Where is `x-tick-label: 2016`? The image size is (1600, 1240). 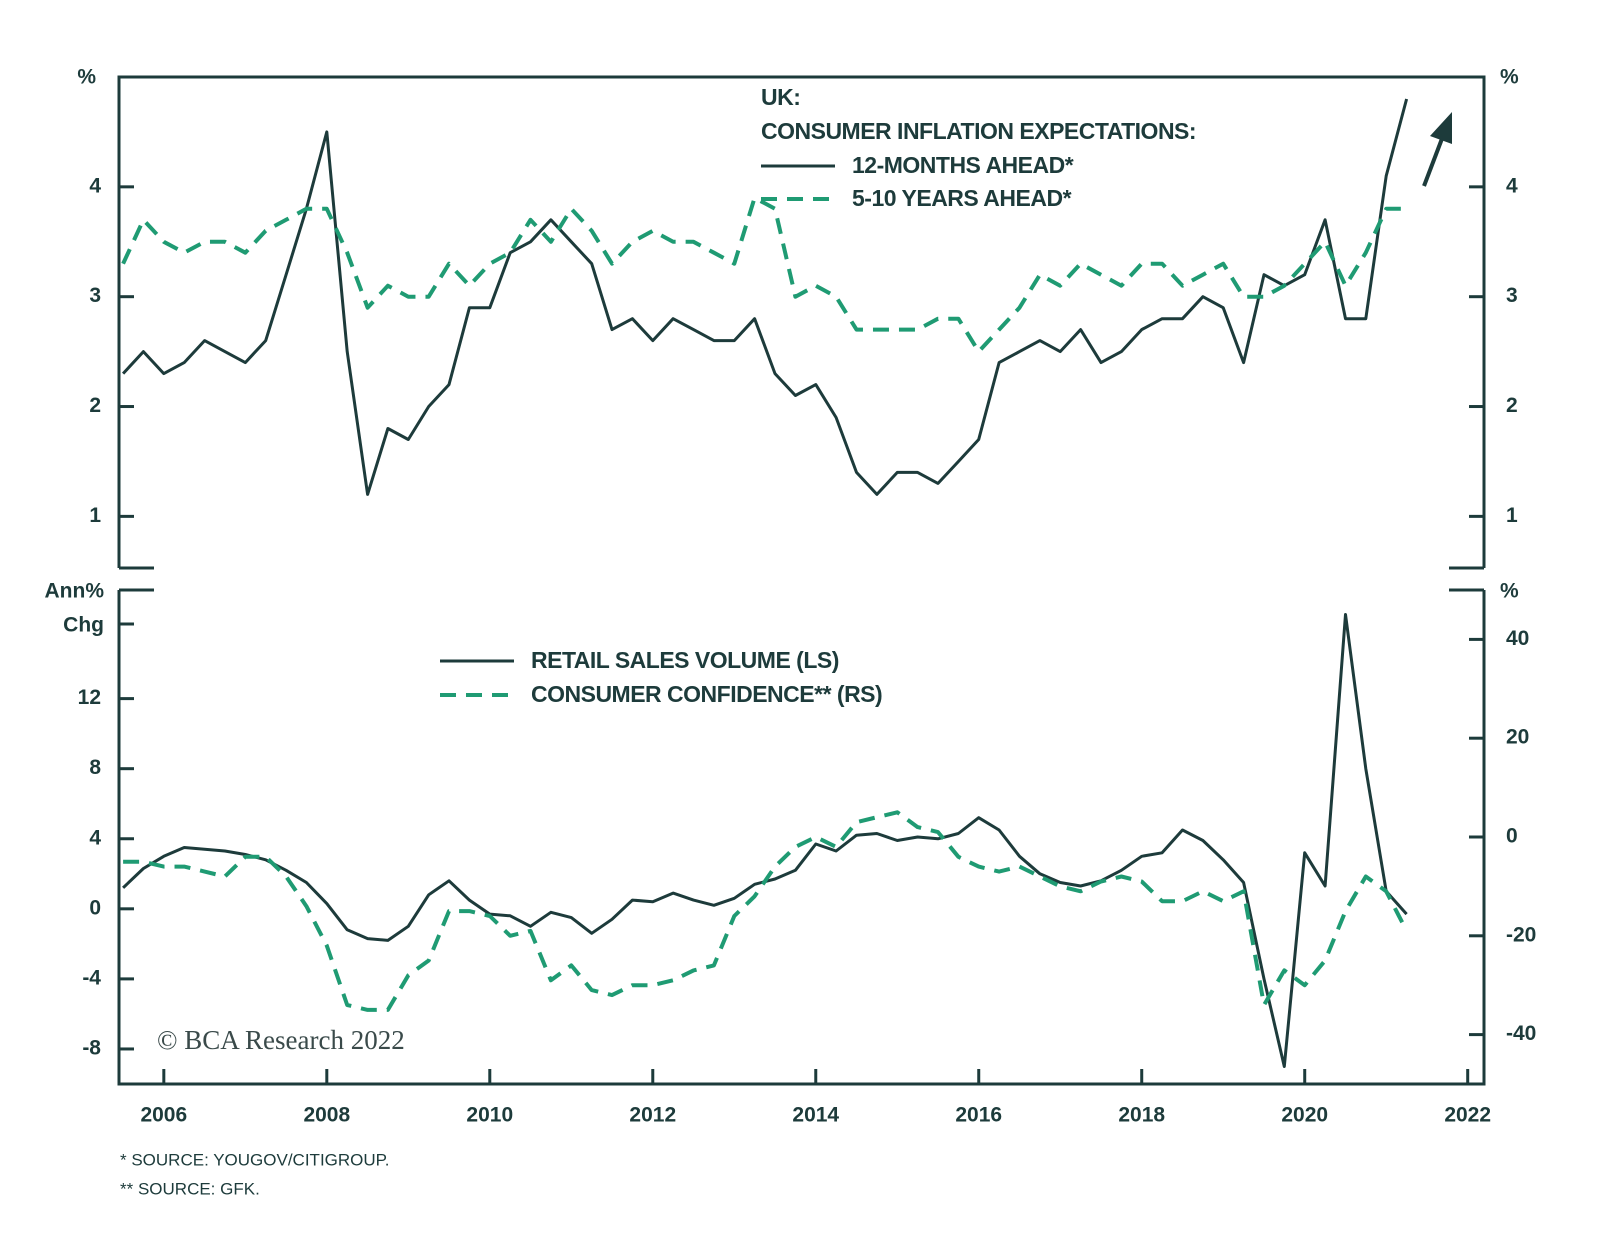
x-tick-label: 2016 is located at coordinates (978, 1115).